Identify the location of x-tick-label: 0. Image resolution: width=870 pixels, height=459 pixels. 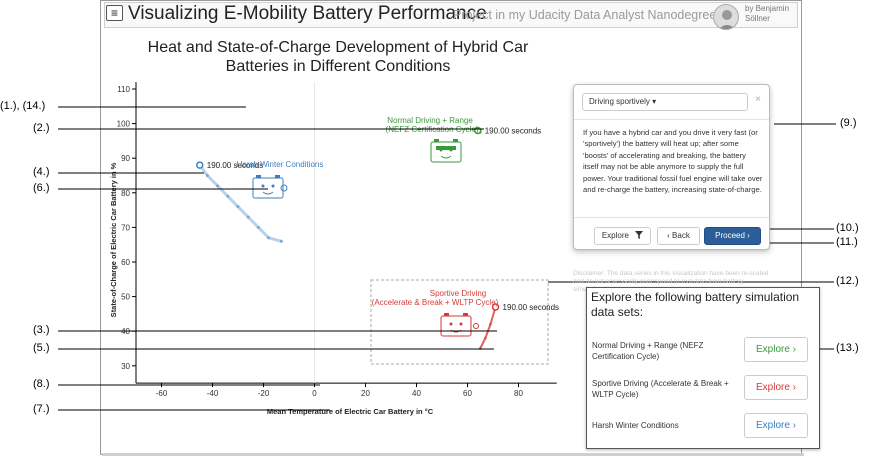
(314, 393).